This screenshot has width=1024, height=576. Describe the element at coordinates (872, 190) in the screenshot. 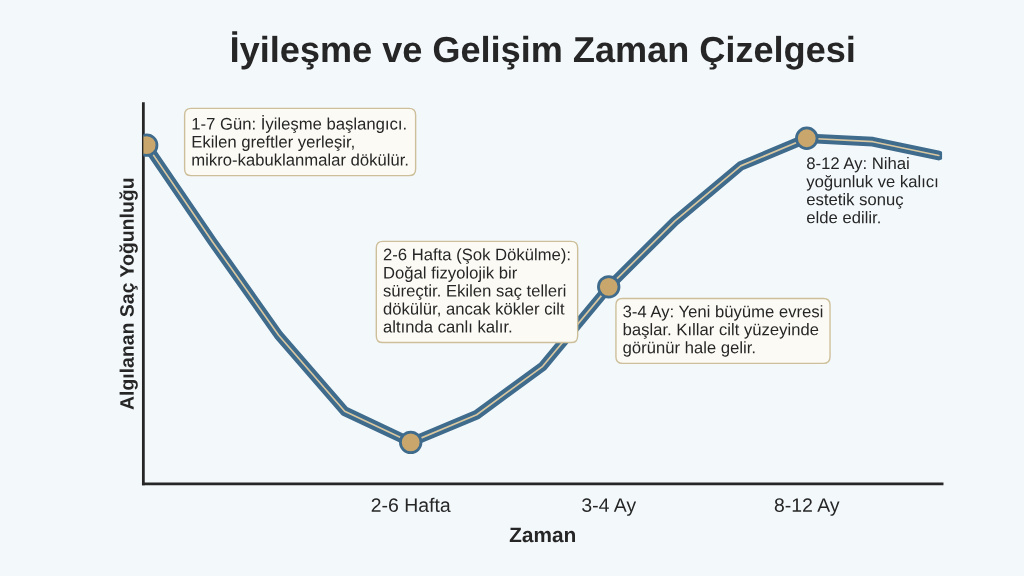

I see `annotation: 8-12 Ay: Nihai yoğunluk ve kalıcı estetik sonuç elde edilir.` at that location.